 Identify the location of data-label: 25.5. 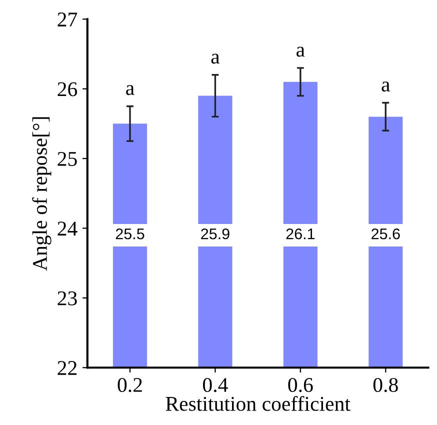
(130, 234).